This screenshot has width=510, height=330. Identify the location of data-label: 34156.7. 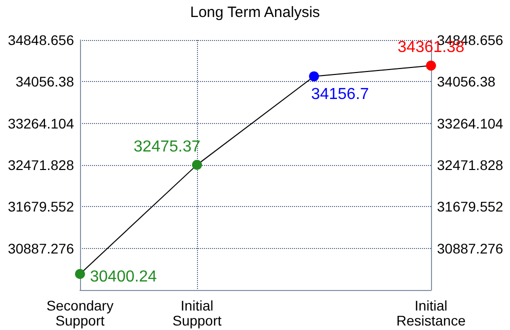
(340, 94).